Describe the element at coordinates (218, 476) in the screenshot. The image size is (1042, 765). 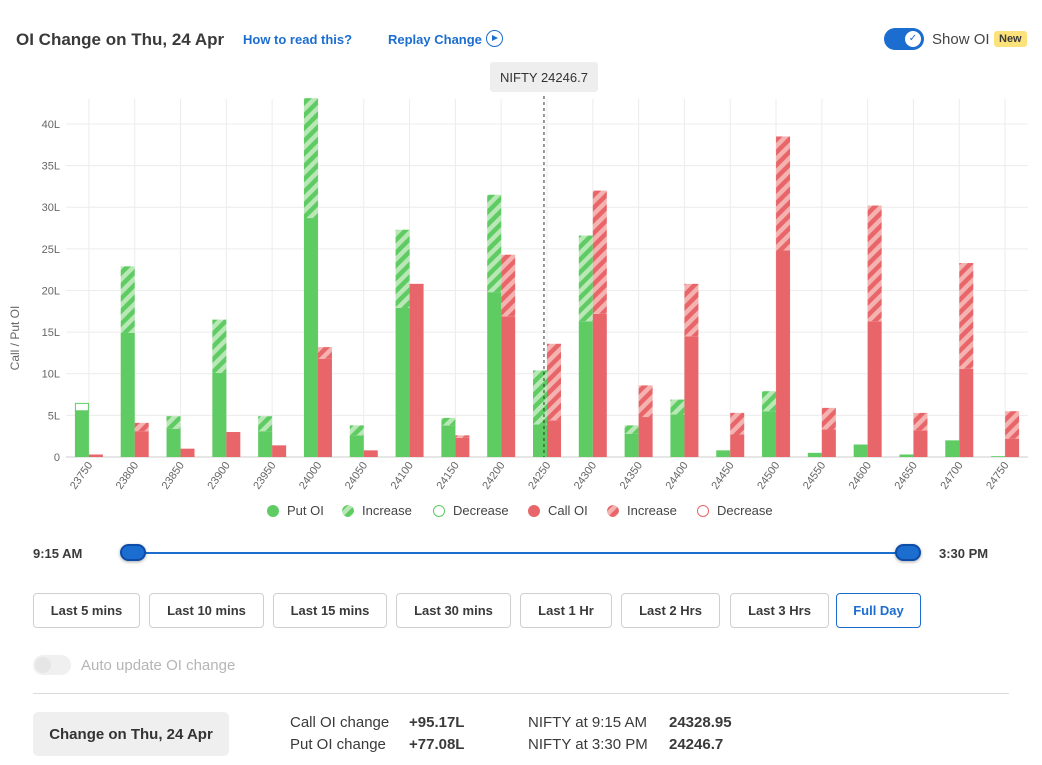
I see `x-tick-label: 23900` at that location.